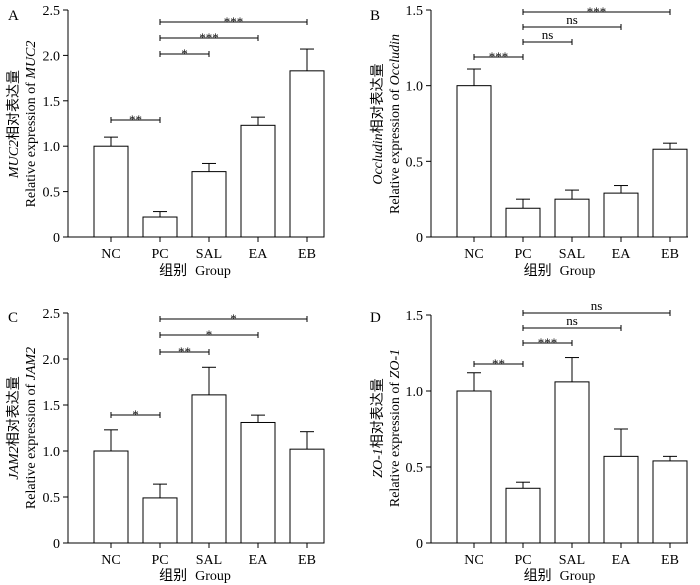  Describe the element at coordinates (13, 318) in the screenshot. I see `panel-letter: C` at that location.